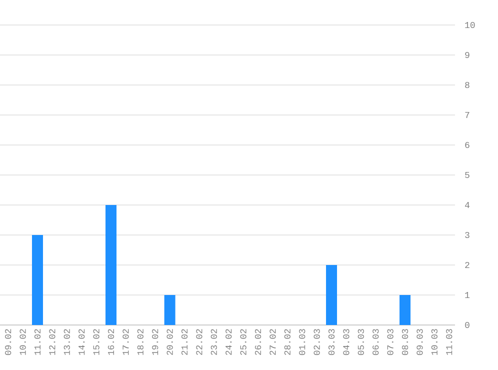  Describe the element at coordinates (467, 325) in the screenshot. I see `y-tick-label: 0` at that location.